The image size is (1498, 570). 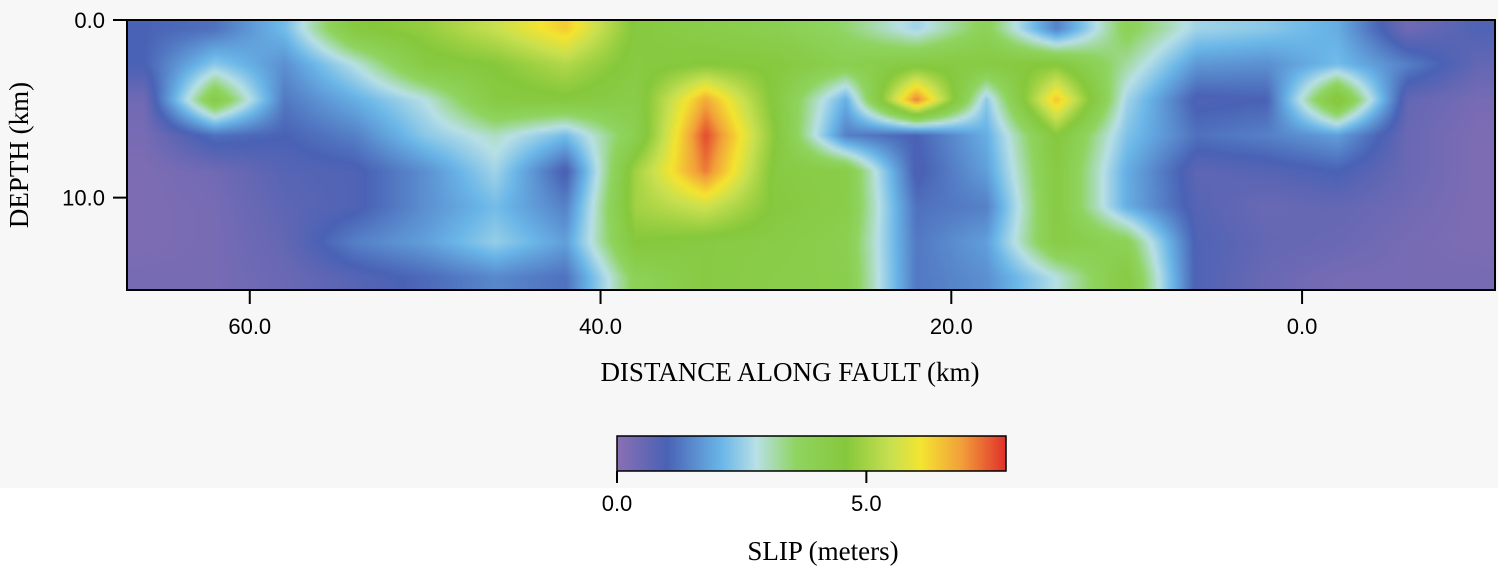 What do you see at coordinates (772, 314) in the screenshot?
I see `x-axis: 60.0 40.0 20.0 0.0` at bounding box center [772, 314].